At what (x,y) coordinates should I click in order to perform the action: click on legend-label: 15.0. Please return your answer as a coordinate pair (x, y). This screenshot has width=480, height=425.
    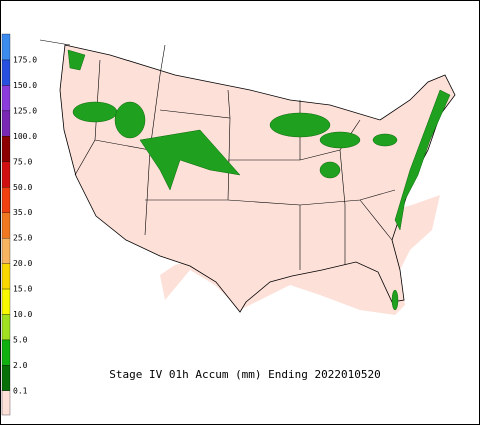
    Looking at the image, I should click on (22, 289).